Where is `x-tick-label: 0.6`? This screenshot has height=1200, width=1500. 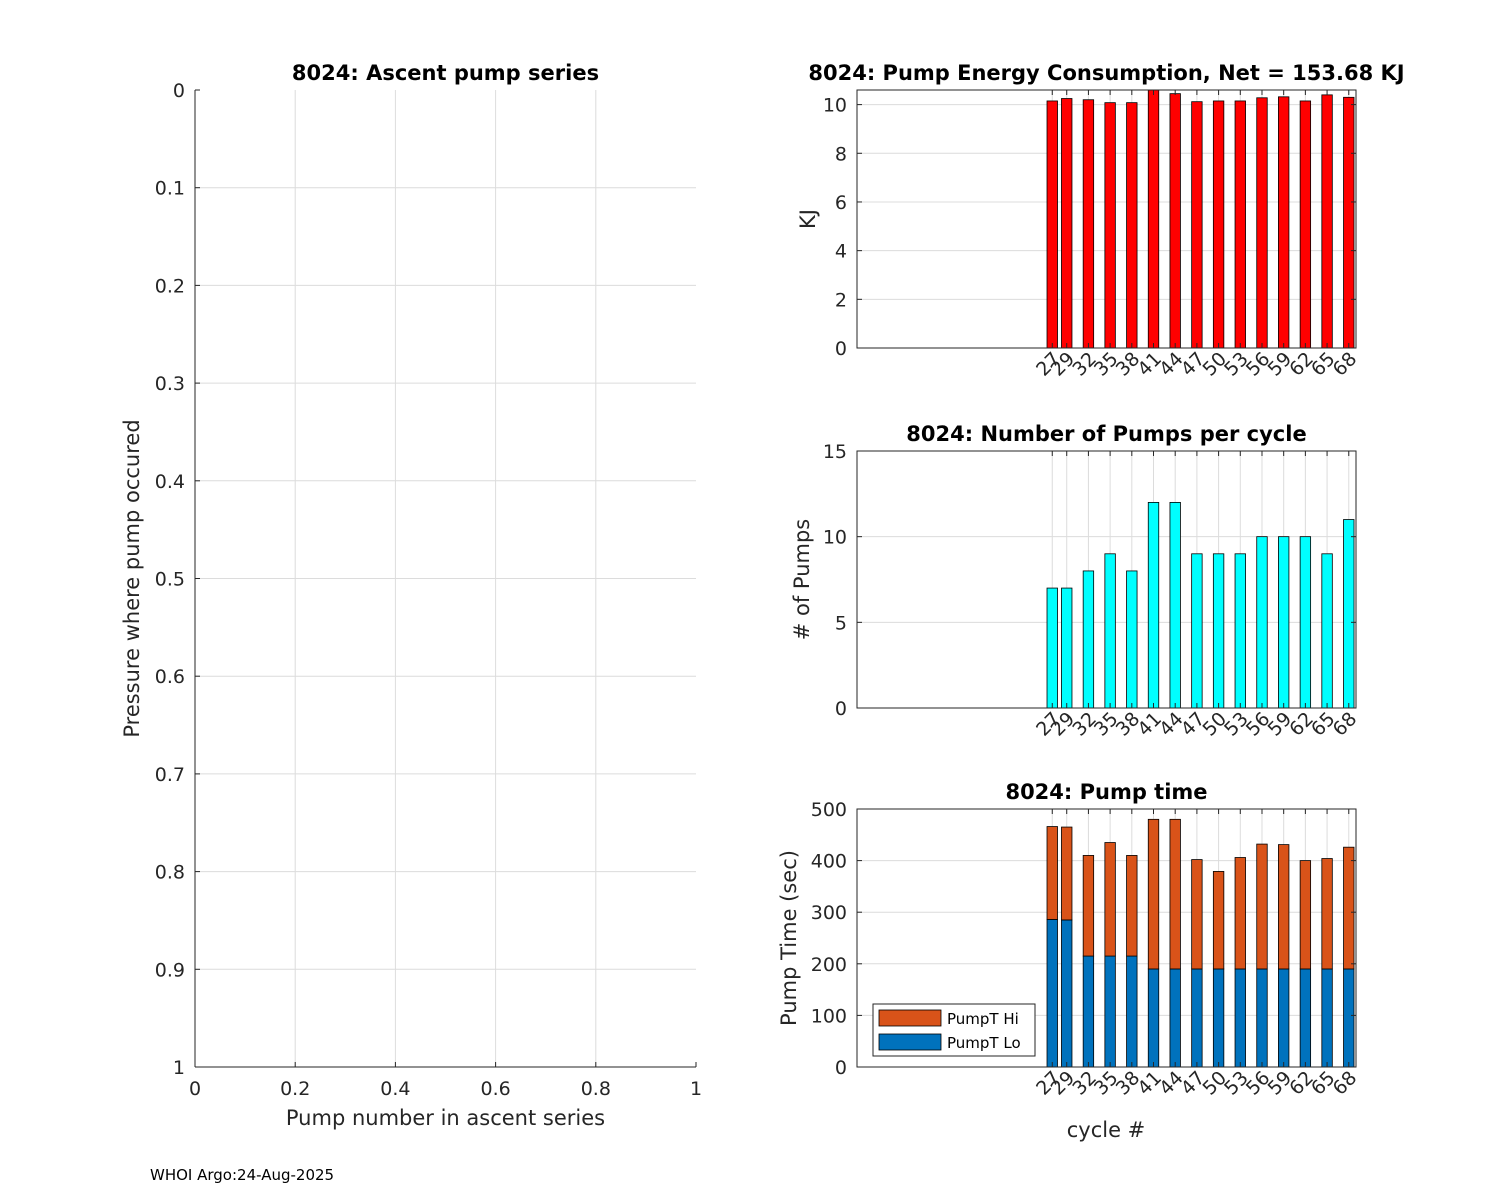 x-tick-label: 0.6 is located at coordinates (495, 1089).